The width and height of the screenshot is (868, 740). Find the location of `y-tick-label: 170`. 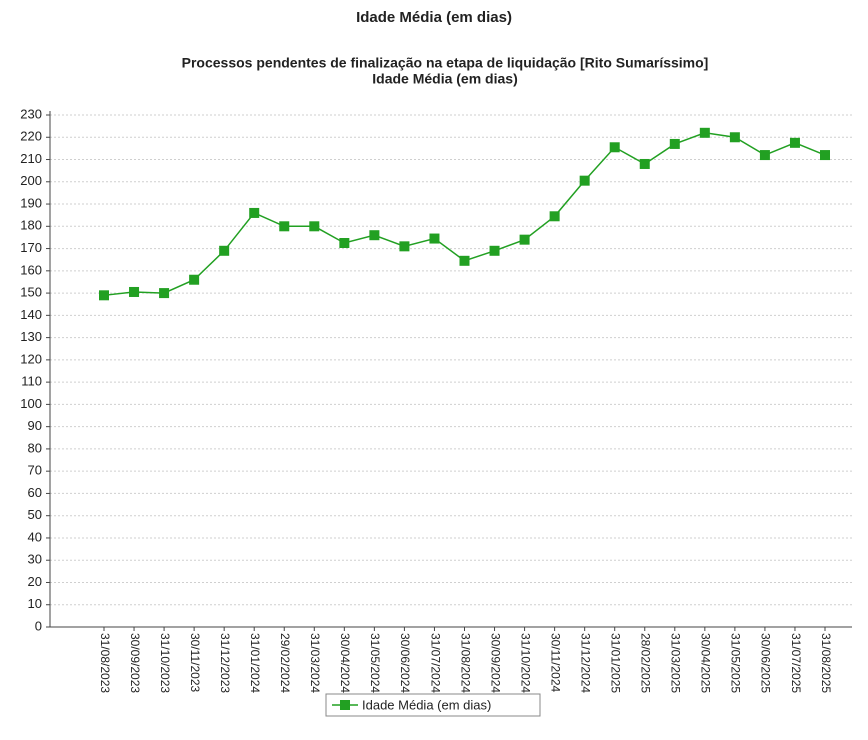

y-tick-label: 170 is located at coordinates (31, 247).